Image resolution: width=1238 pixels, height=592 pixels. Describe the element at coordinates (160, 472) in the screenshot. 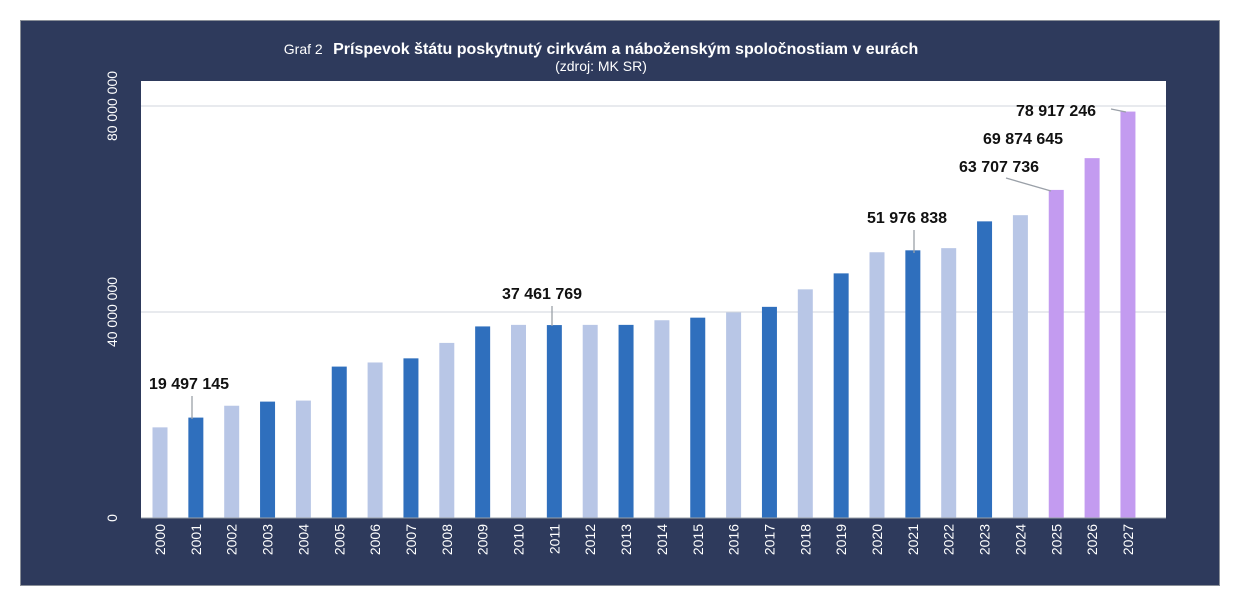

I see `bar-2000` at that location.